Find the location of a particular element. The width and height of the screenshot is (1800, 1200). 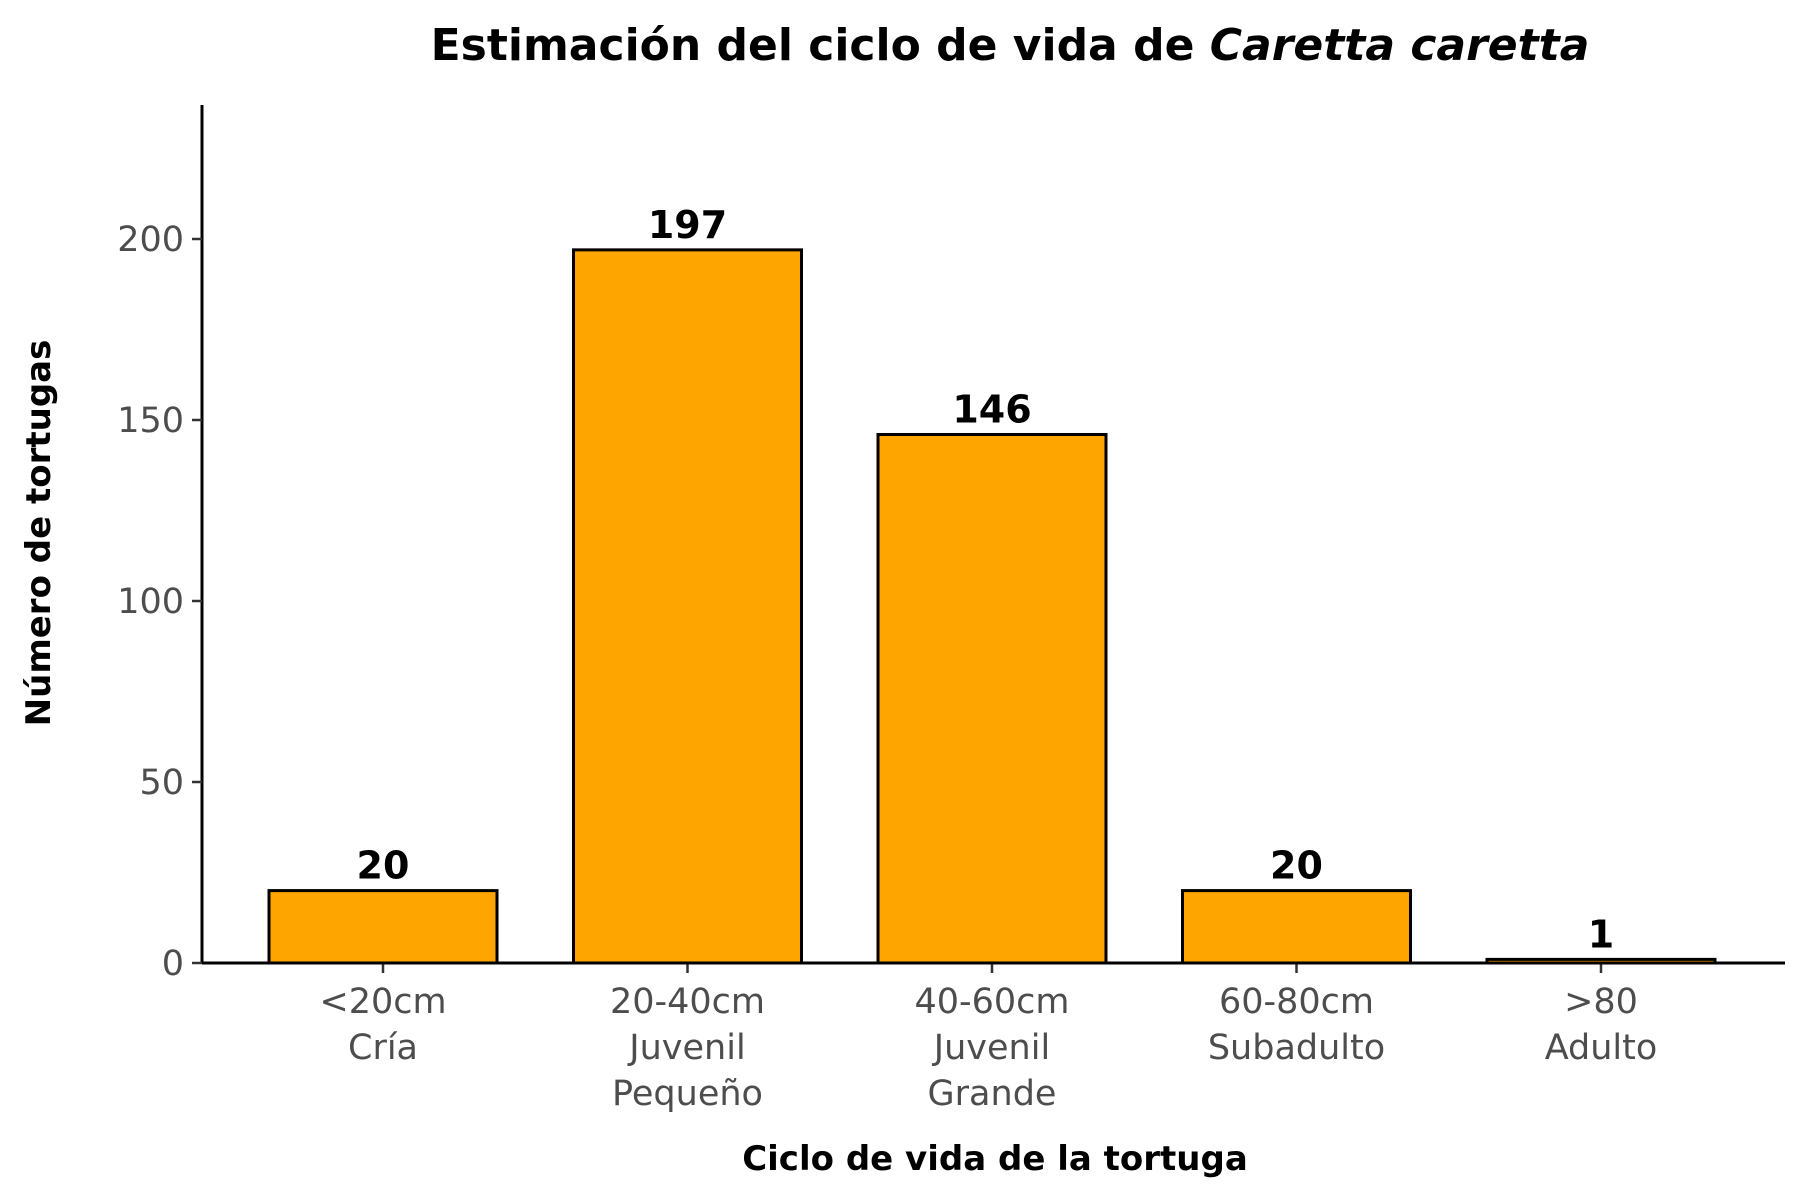

x-tick-label: 60-80cm Subadulto is located at coordinates (1296, 1025).